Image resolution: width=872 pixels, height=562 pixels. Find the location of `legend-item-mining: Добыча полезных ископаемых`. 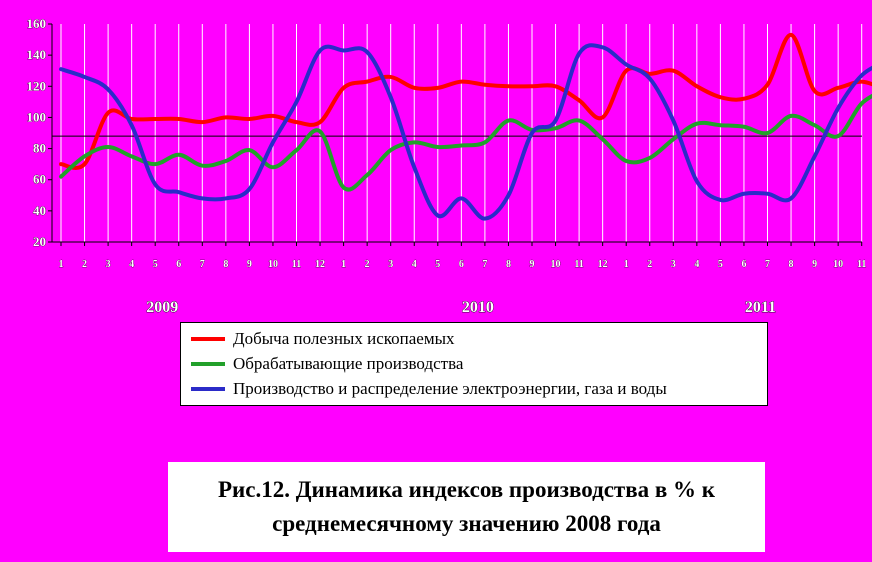

legend-item-mining: Добыча полезных ископаемых is located at coordinates (323, 339).